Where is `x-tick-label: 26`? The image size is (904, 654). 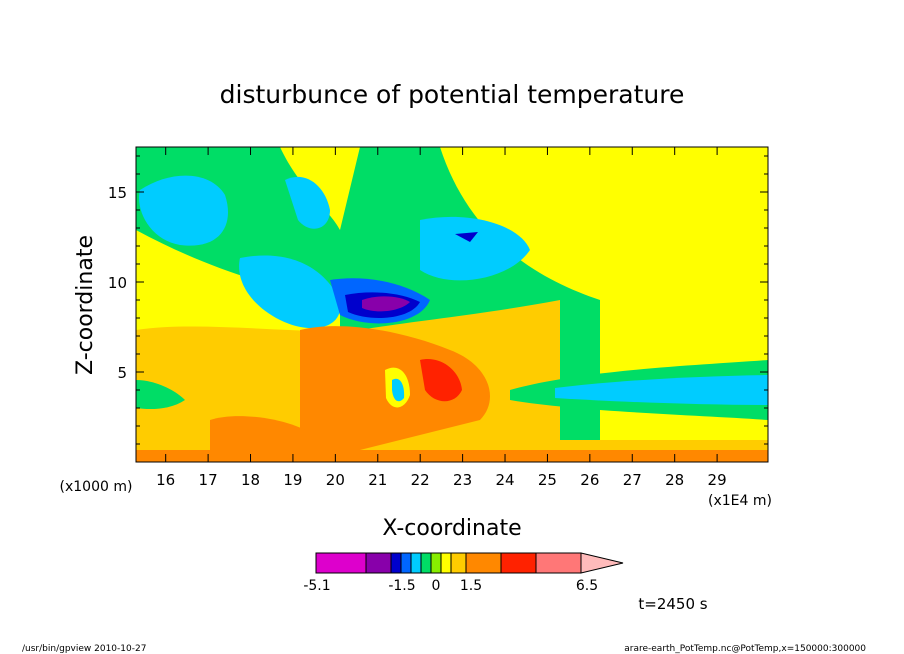
x-tick-label: 26 is located at coordinates (589, 480).